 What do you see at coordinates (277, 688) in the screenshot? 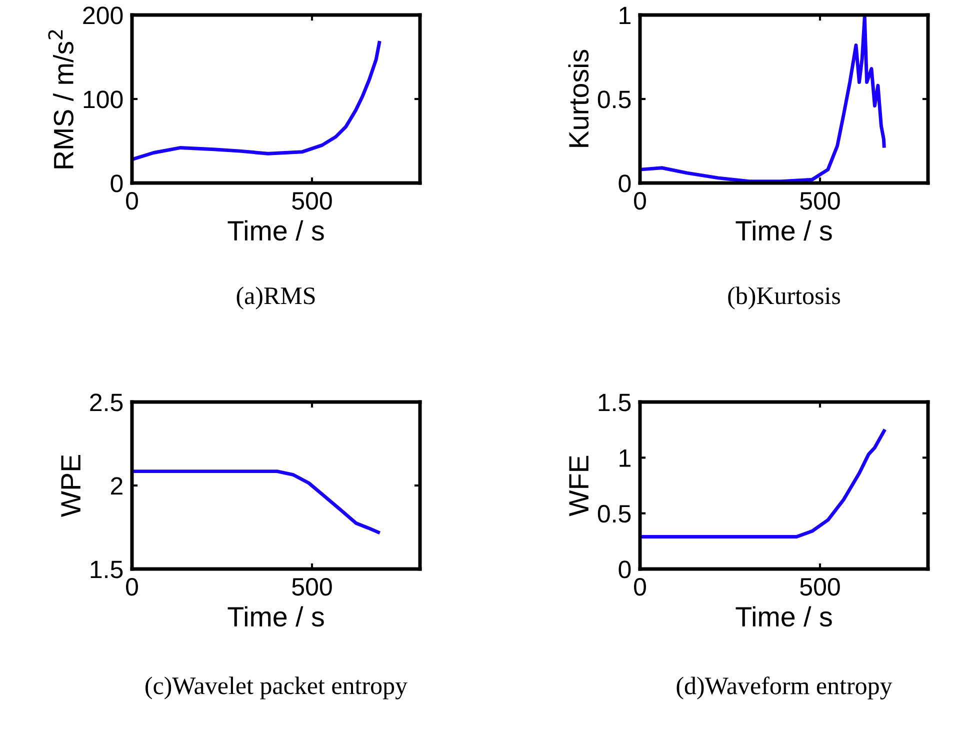
I see `text: (c)Wavelet packet entropy` at bounding box center [277, 688].